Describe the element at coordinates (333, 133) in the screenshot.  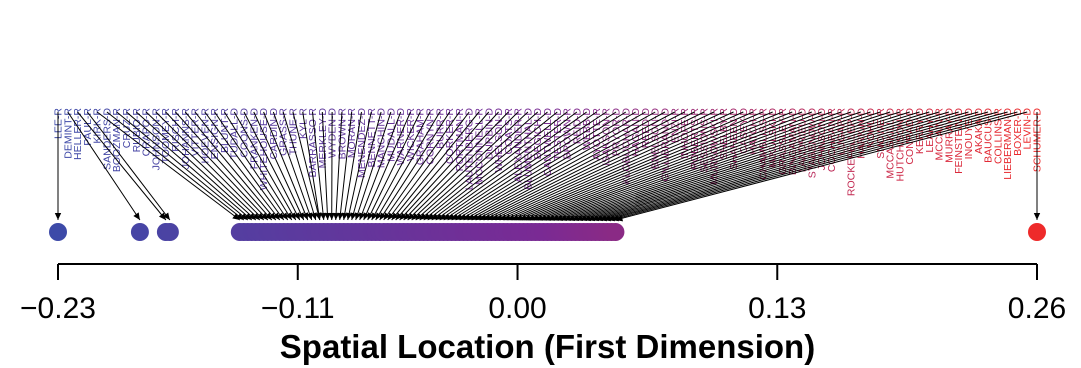
I see `senator-label: WYDEN-D` at that location.